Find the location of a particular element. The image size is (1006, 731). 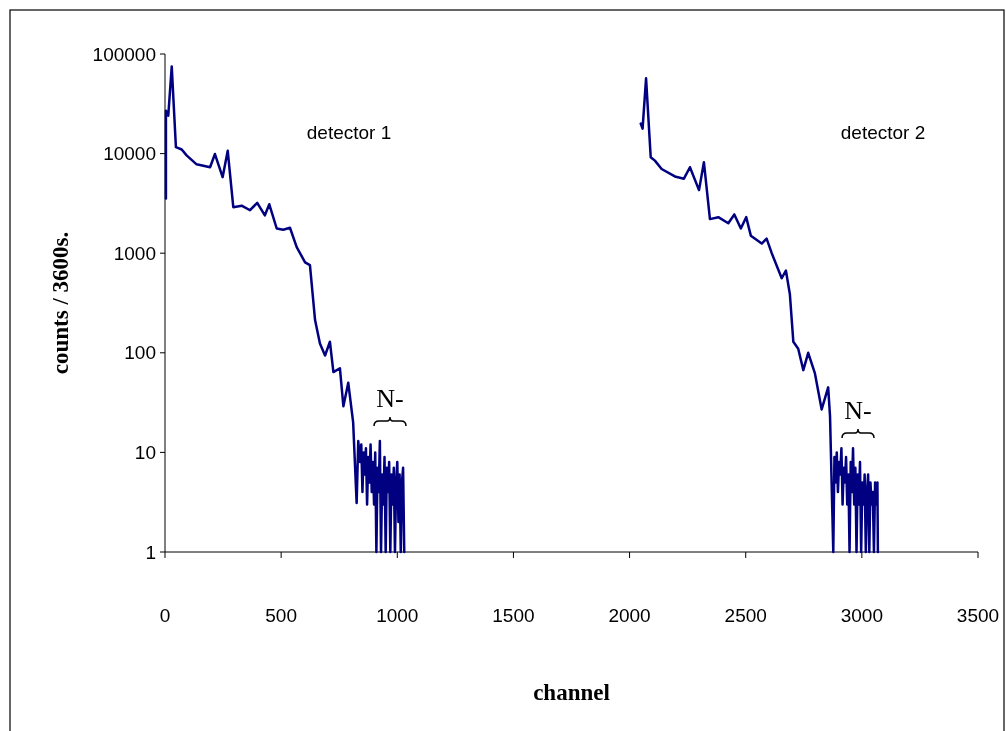

x-tick-label: 3000 is located at coordinates (861, 615).